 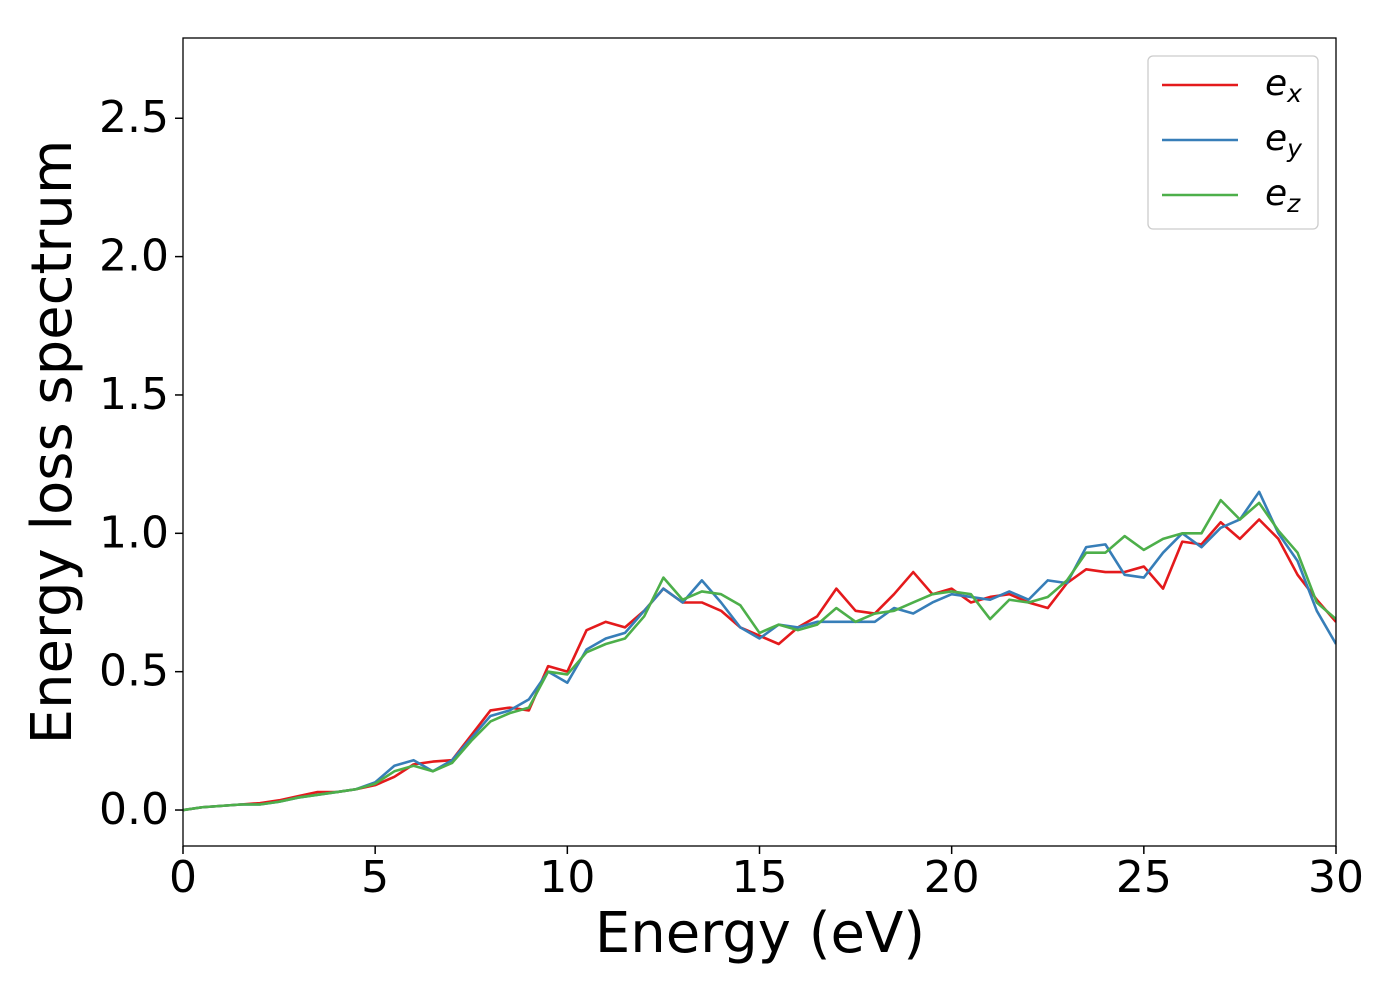 What do you see at coordinates (567, 877) in the screenshot?
I see `x-tick-label: 10` at bounding box center [567, 877].